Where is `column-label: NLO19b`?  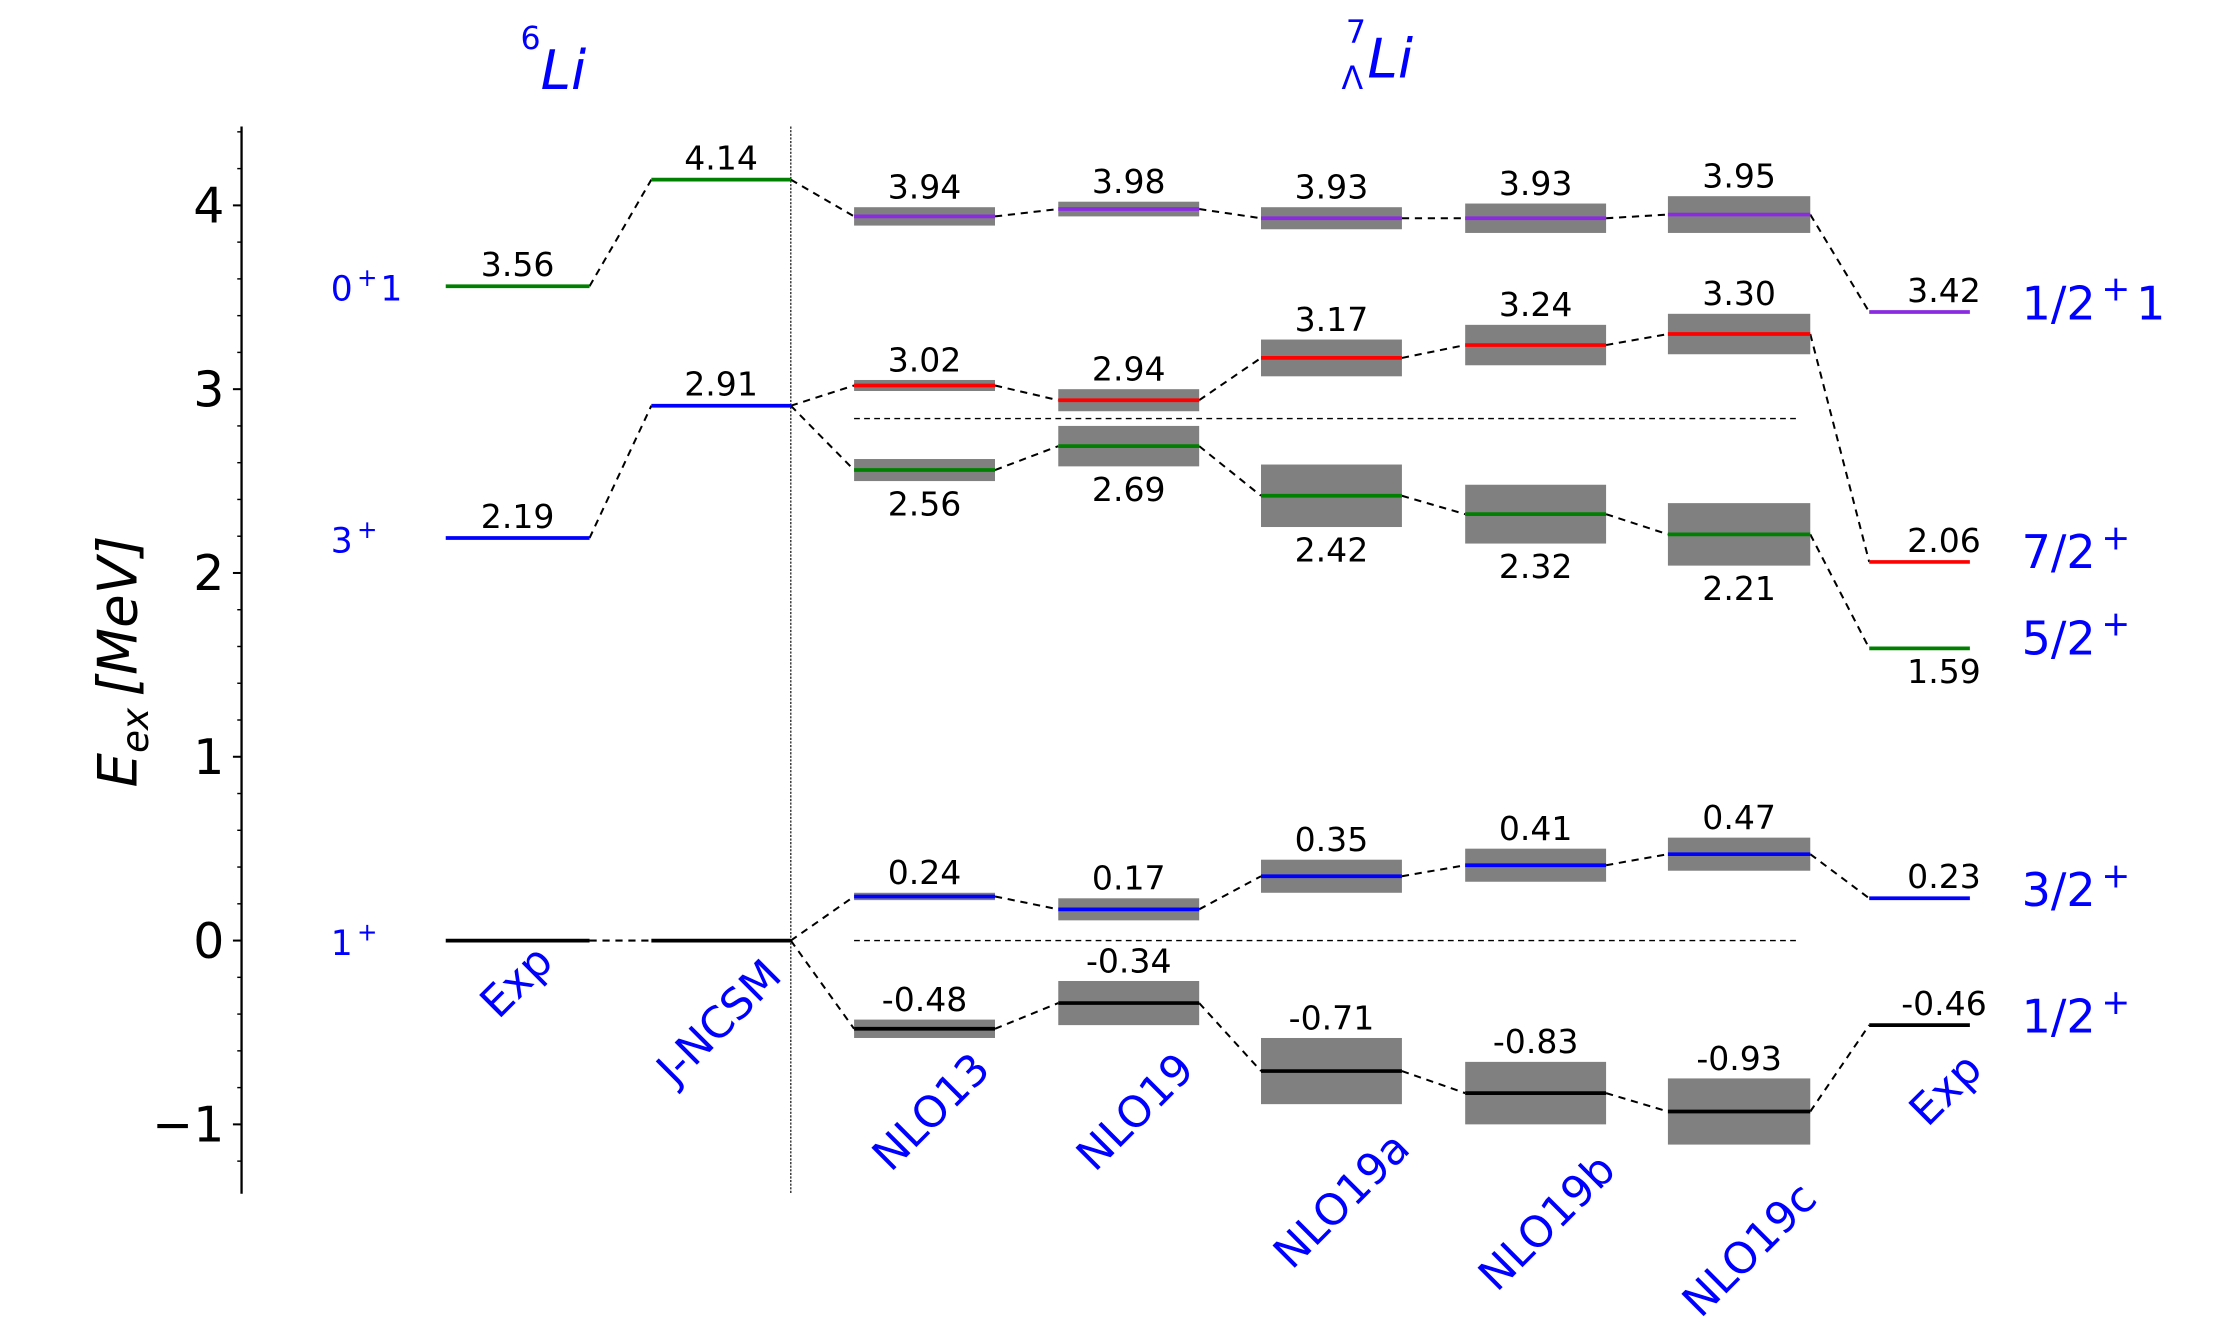
column-label: NLO19b is located at coordinates (1547, 1223).